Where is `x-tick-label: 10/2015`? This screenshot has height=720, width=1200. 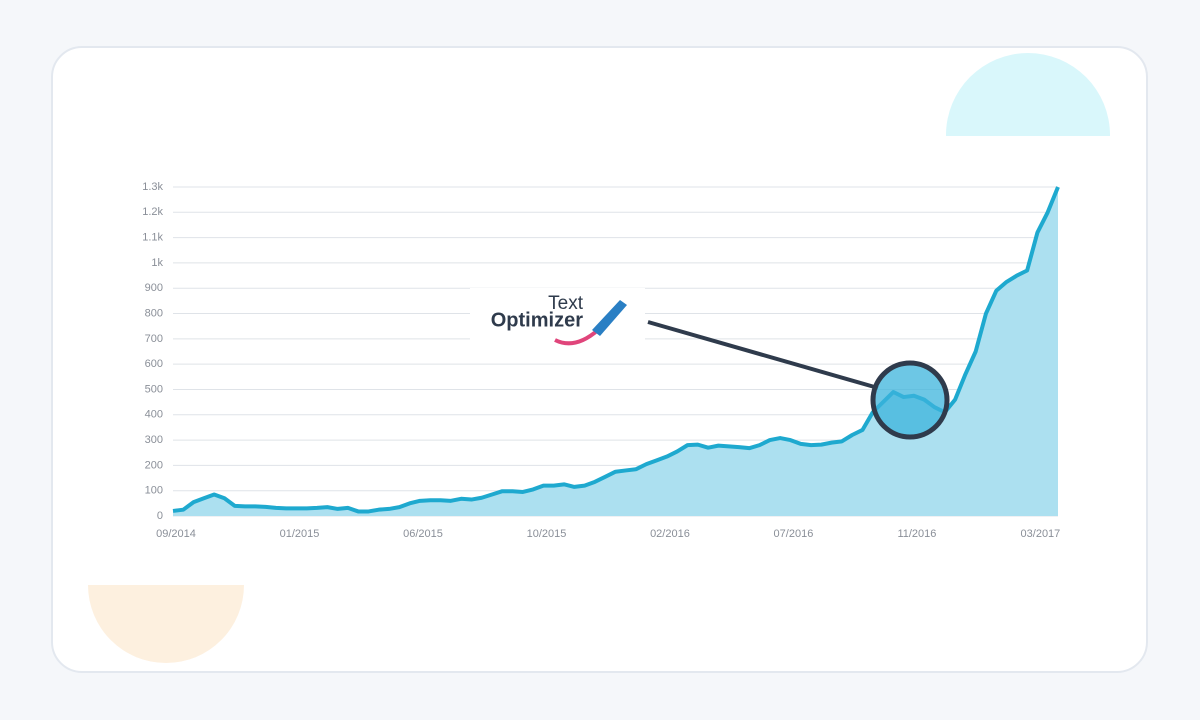
x-tick-label: 10/2015 is located at coordinates (547, 534).